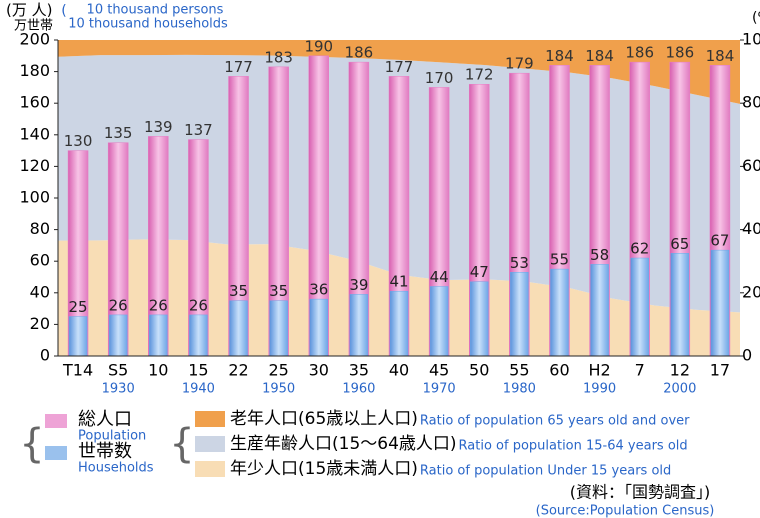 This screenshot has height=518, width=760. Describe the element at coordinates (559, 260) in the screenshot. I see `value-label: 55` at that location.